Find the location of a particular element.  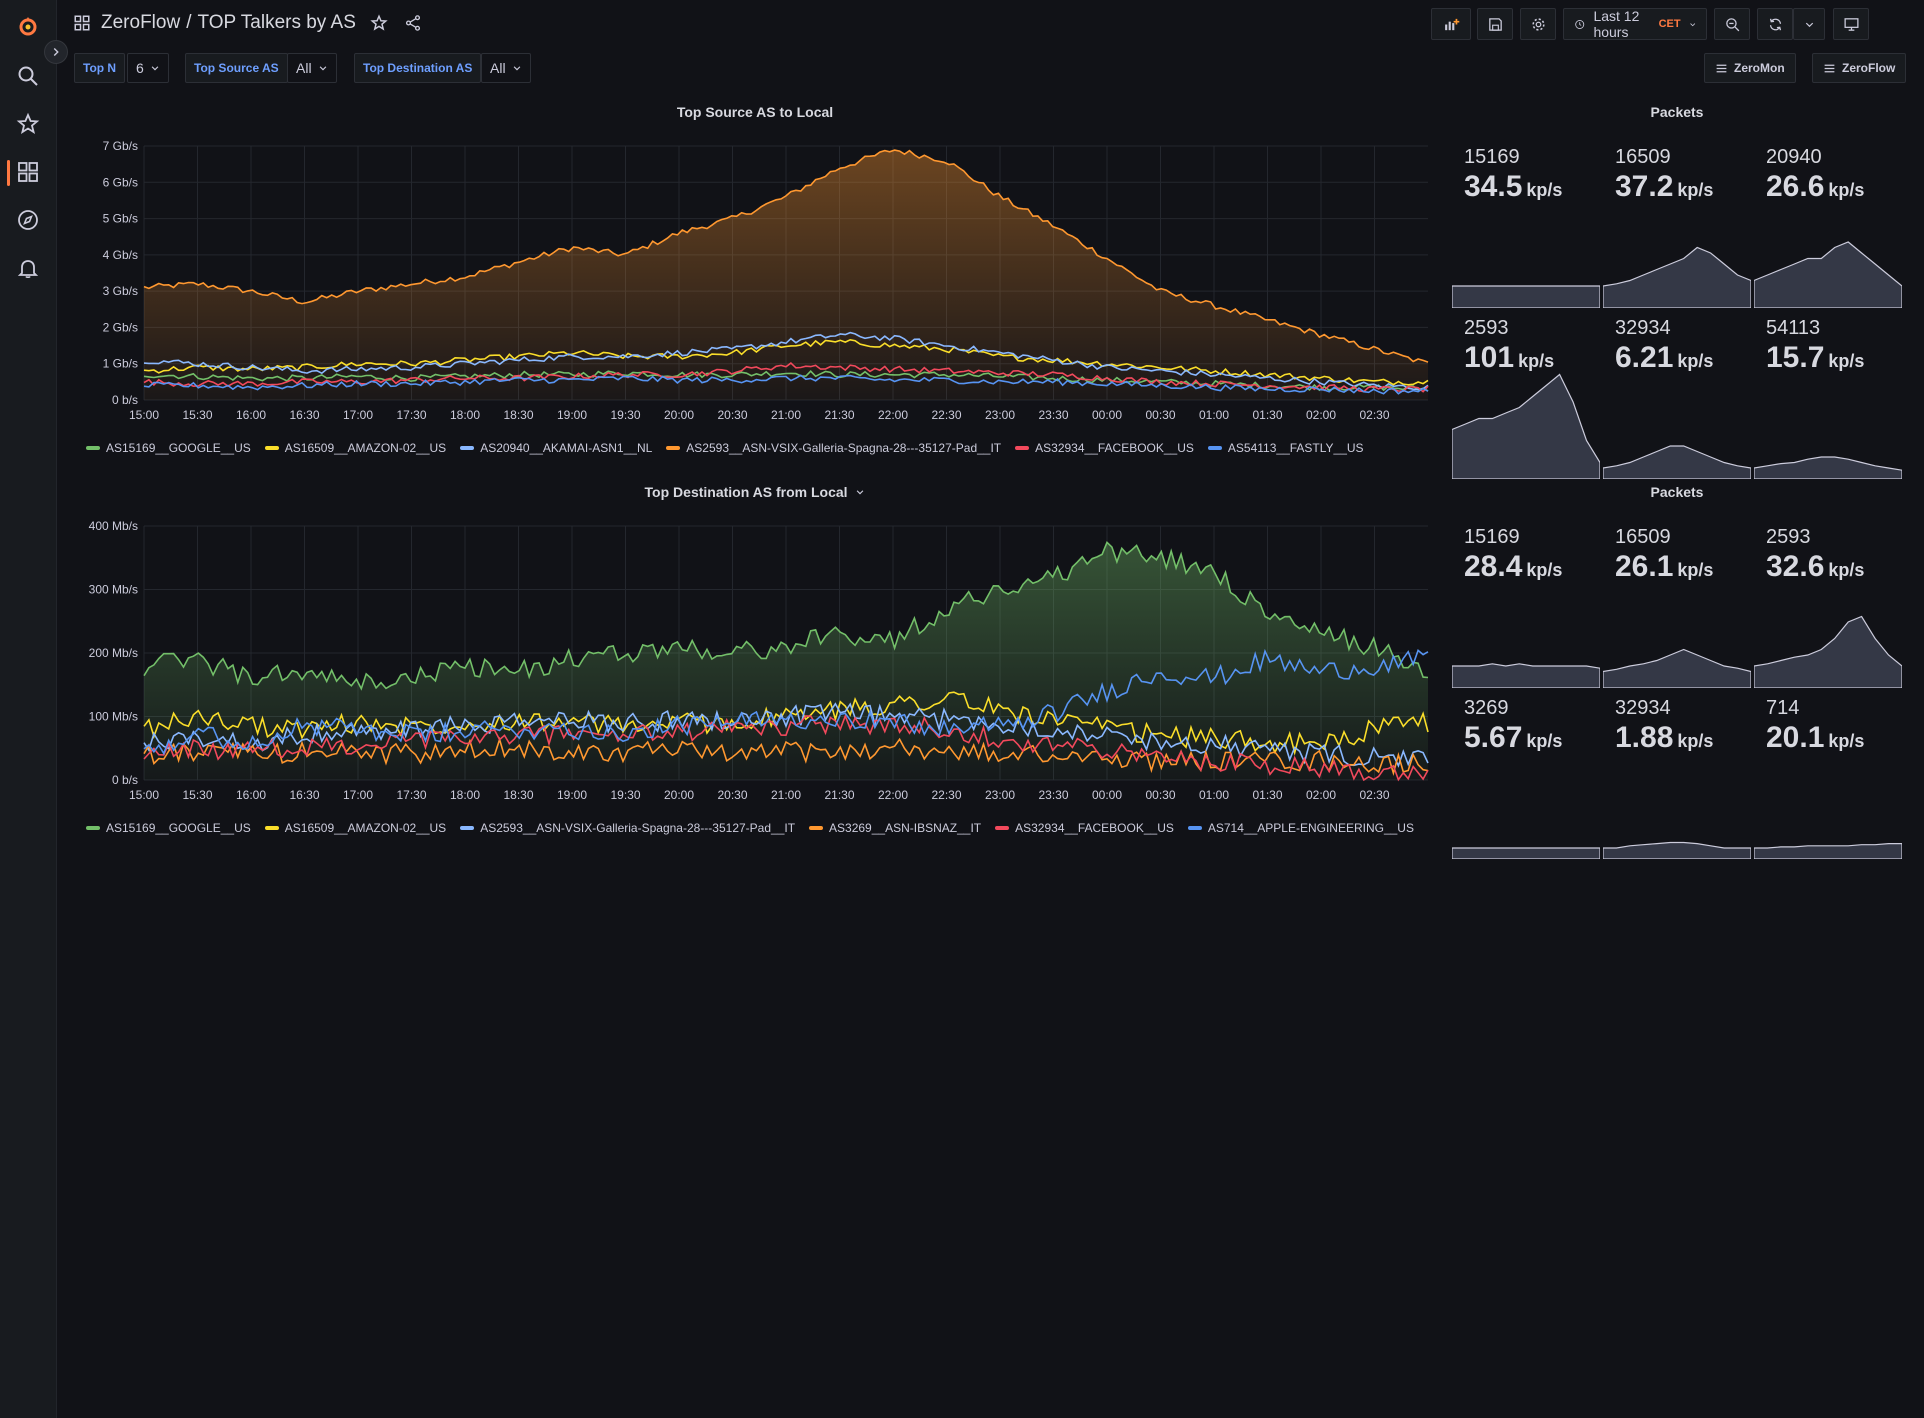

stat-cell: 16509 37.2 kp/s is located at coordinates (1677, 223).